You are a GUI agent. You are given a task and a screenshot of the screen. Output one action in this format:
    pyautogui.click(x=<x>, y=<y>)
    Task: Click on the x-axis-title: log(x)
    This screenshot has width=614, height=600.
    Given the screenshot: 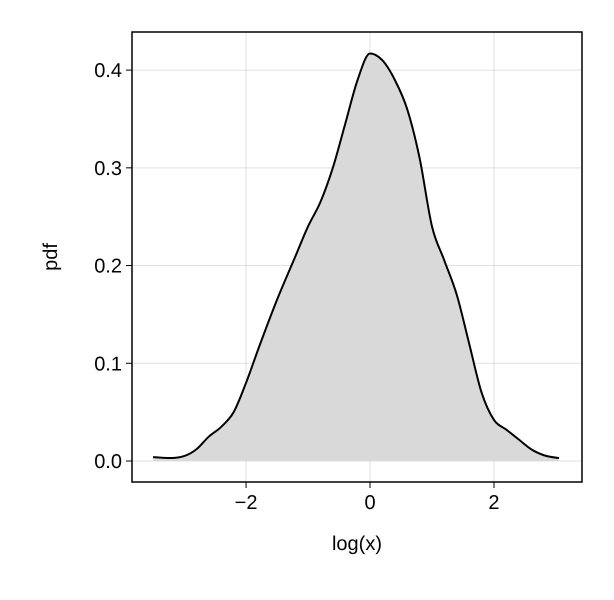 What is the action you would take?
    pyautogui.click(x=357, y=544)
    